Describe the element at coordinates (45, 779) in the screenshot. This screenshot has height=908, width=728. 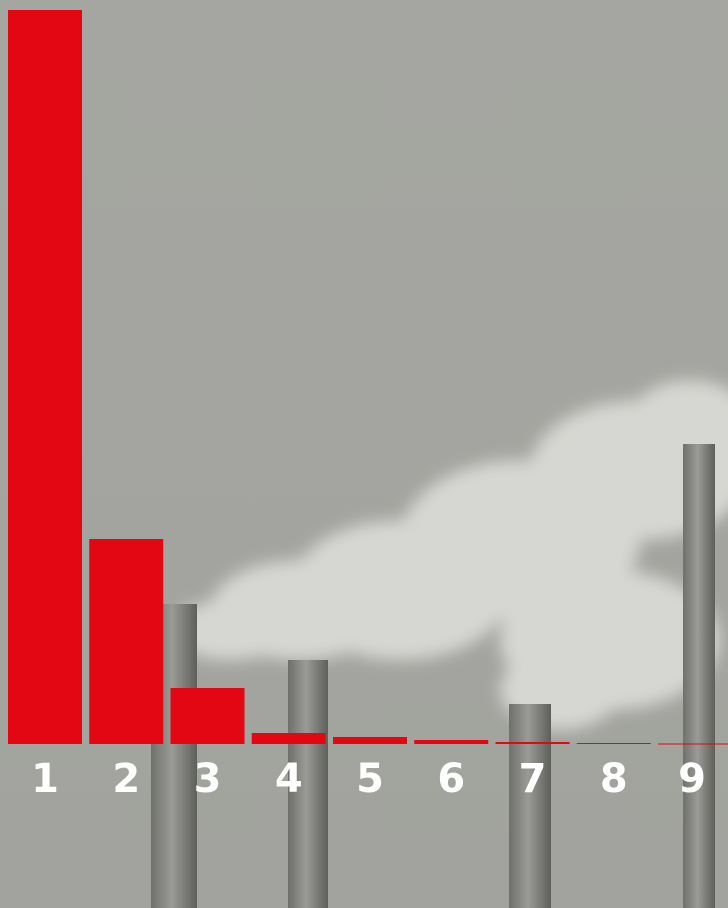
I see `x-tick-label: 1` at that location.